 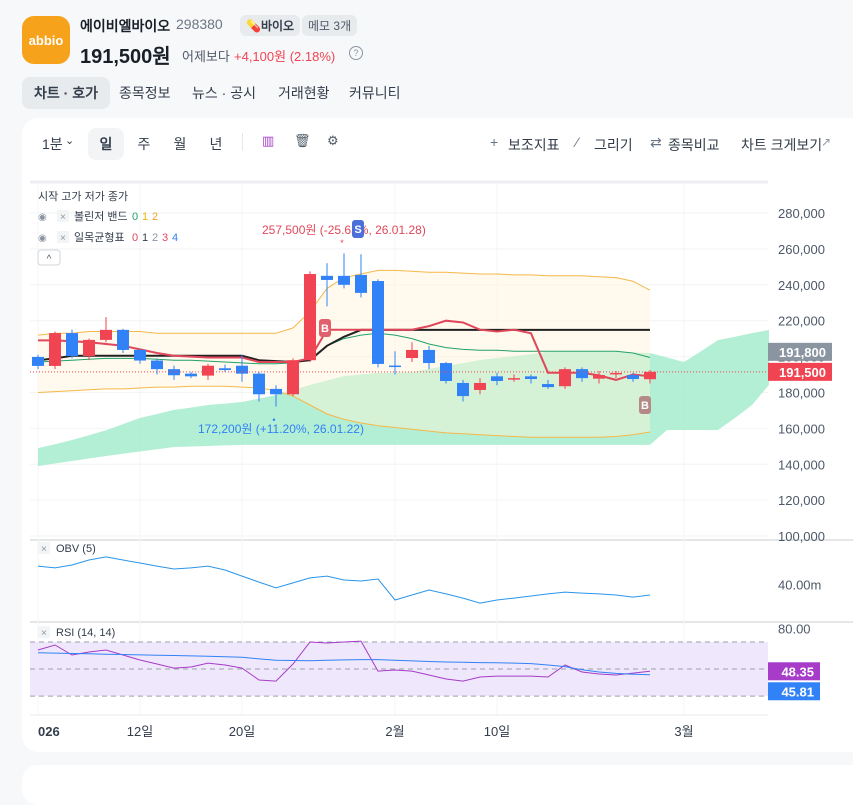 I want to click on value-tag-label: 48.35, so click(x=797, y=671).